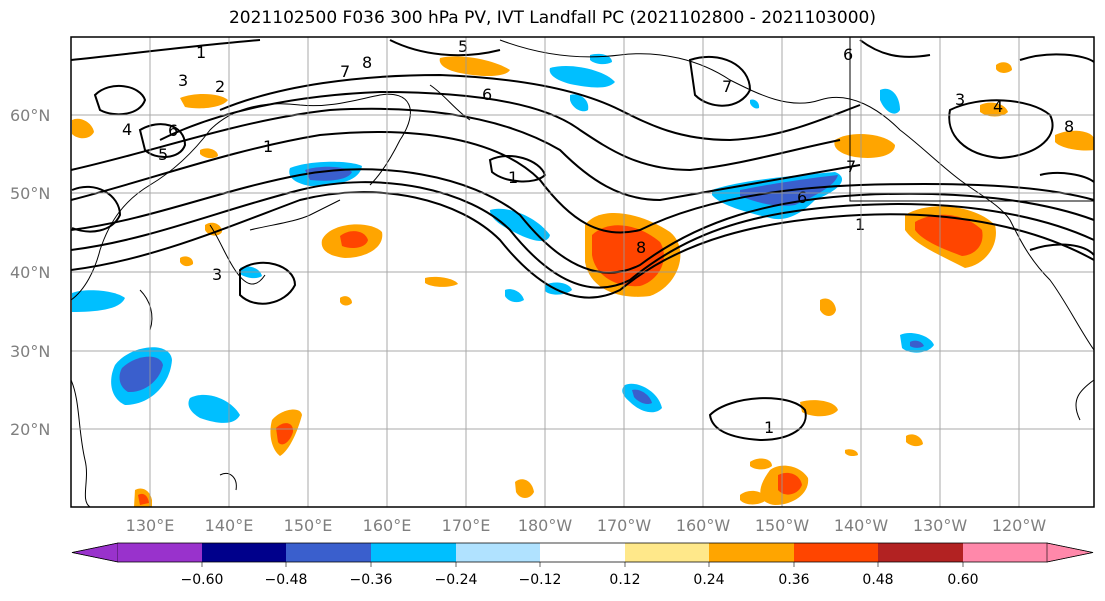  I want to click on colorbar-extend-low, so click(95, 552).